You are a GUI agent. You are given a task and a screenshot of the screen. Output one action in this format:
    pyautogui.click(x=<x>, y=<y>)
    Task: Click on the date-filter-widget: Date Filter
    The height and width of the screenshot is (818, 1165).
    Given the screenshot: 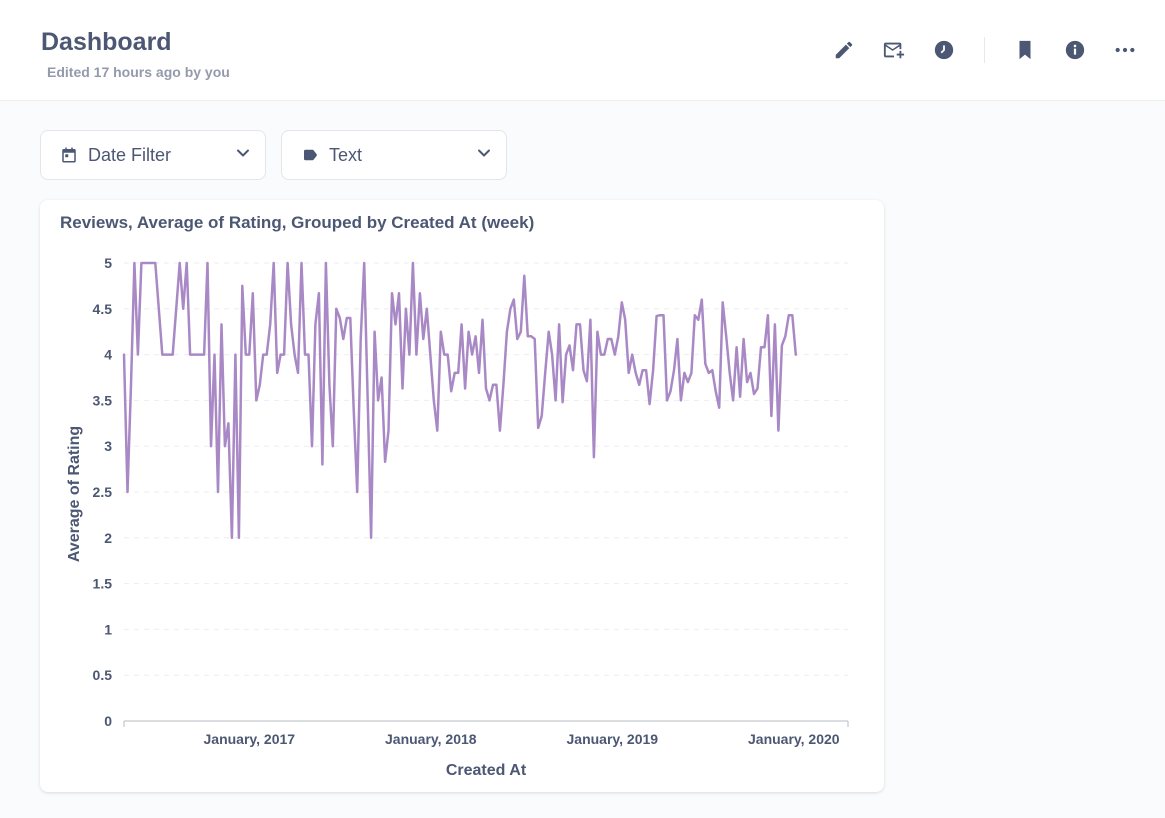 What is the action you would take?
    pyautogui.click(x=153, y=155)
    